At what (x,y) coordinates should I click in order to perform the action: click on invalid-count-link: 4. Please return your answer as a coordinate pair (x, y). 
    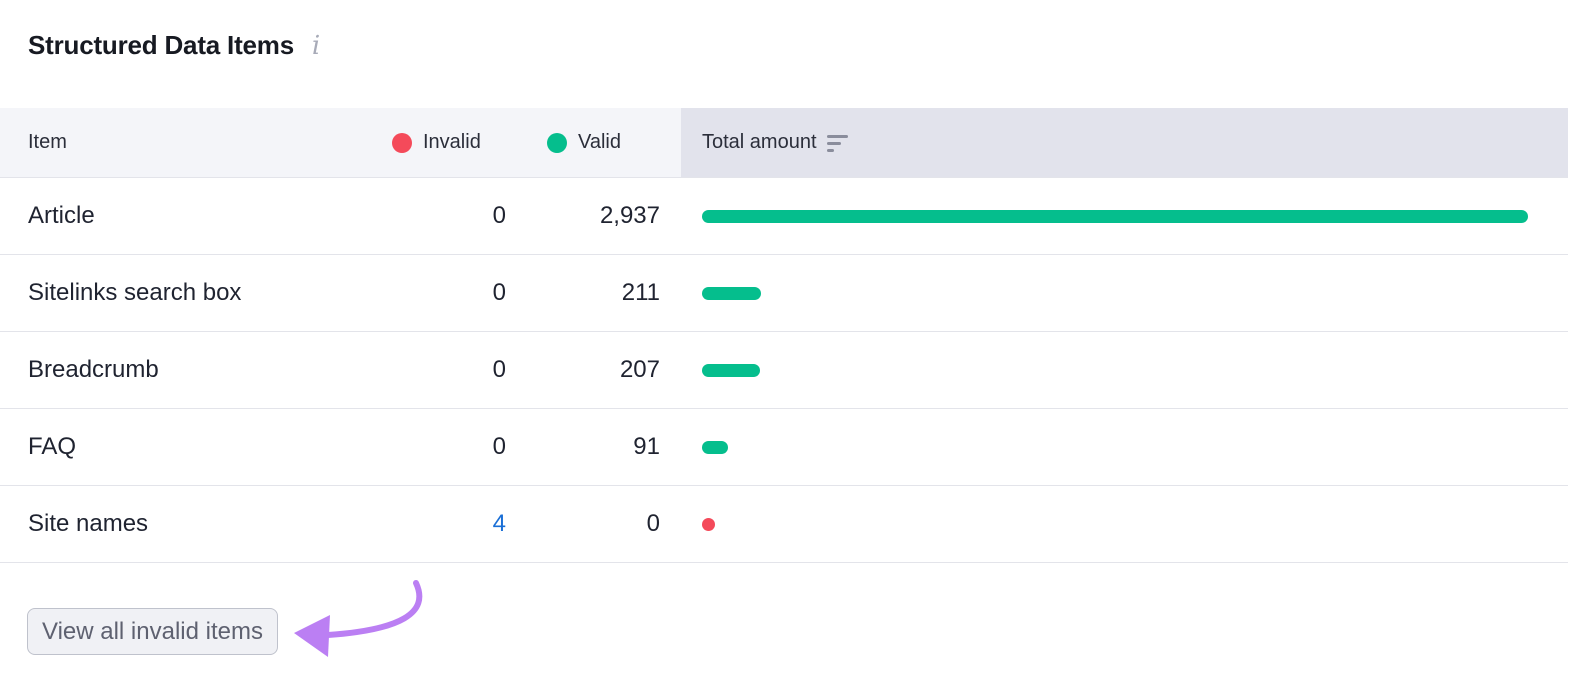
    Looking at the image, I should click on (499, 523).